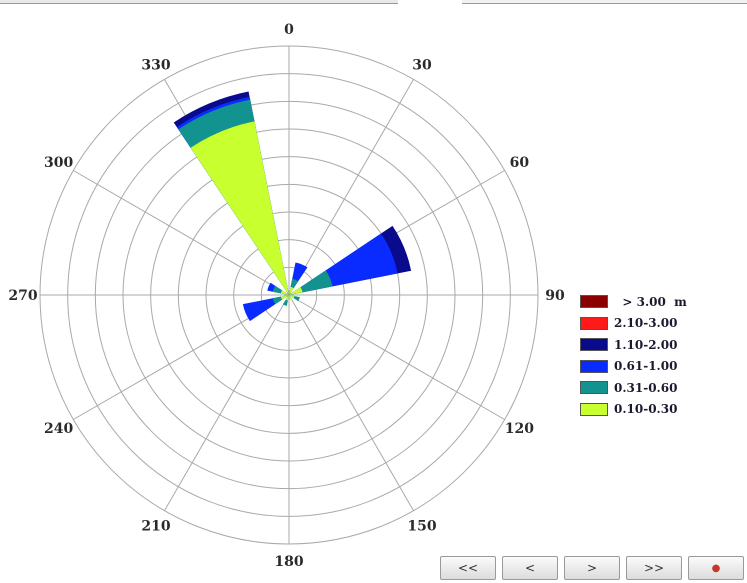  Describe the element at coordinates (646, 409) in the screenshot. I see `legend-label: 0.10-0.30` at that location.